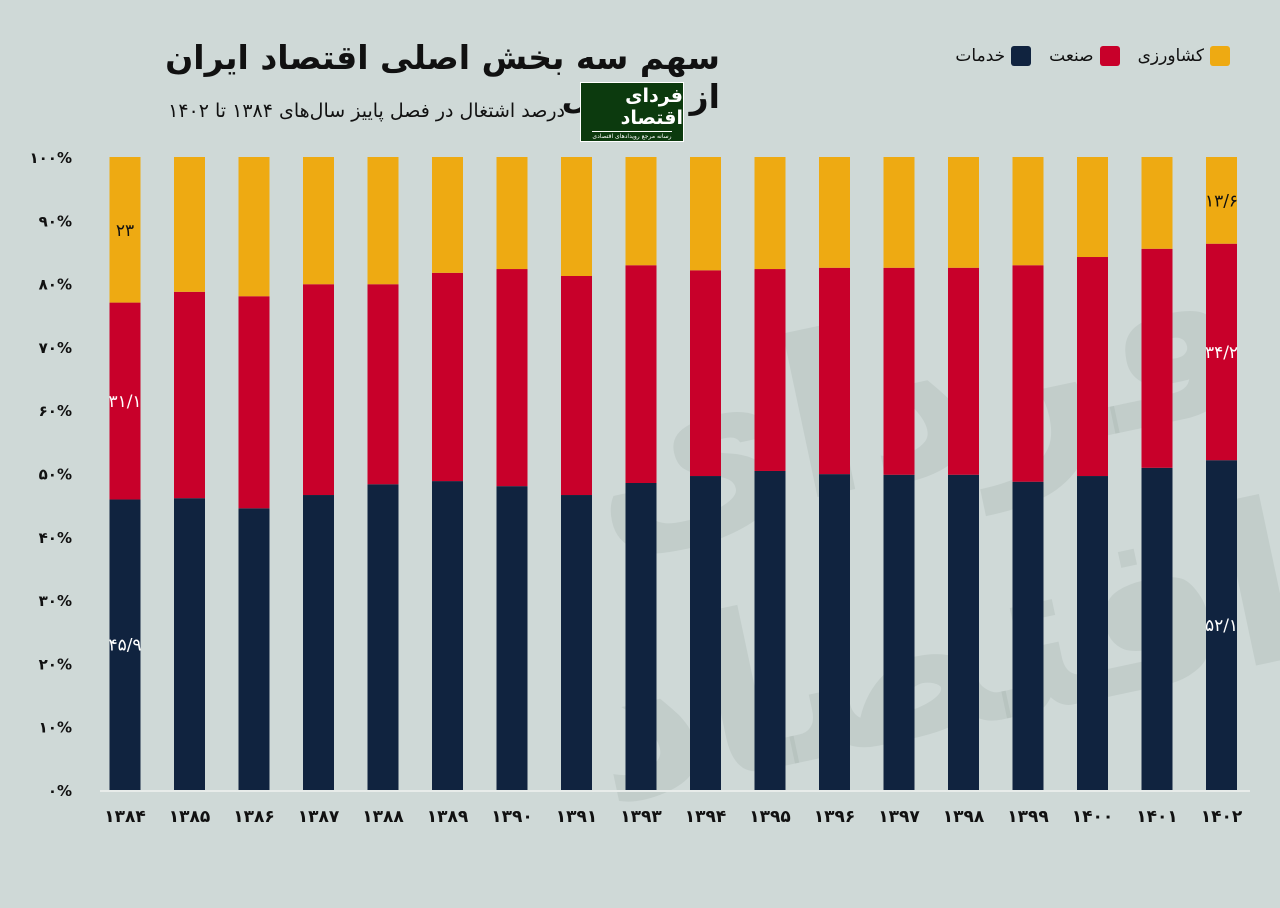 Image resolution: width=1280 pixels, height=908 pixels. I want to click on x-tick-label: ۱۳۹۷, so click(899, 817).